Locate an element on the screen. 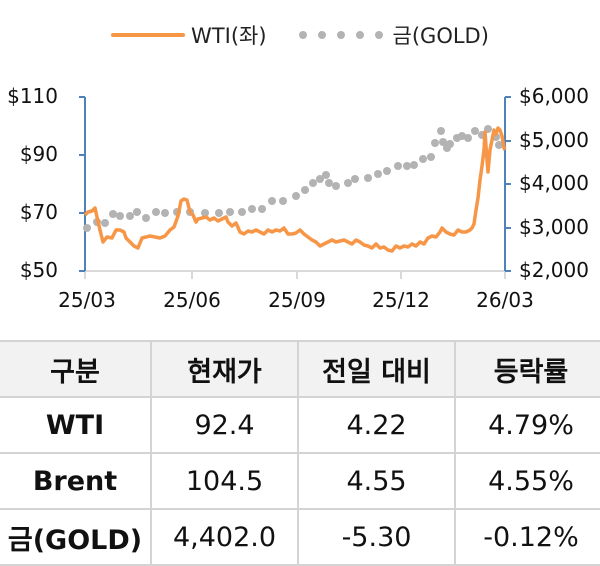  y-right-tick: $3,000 is located at coordinates (554, 227).